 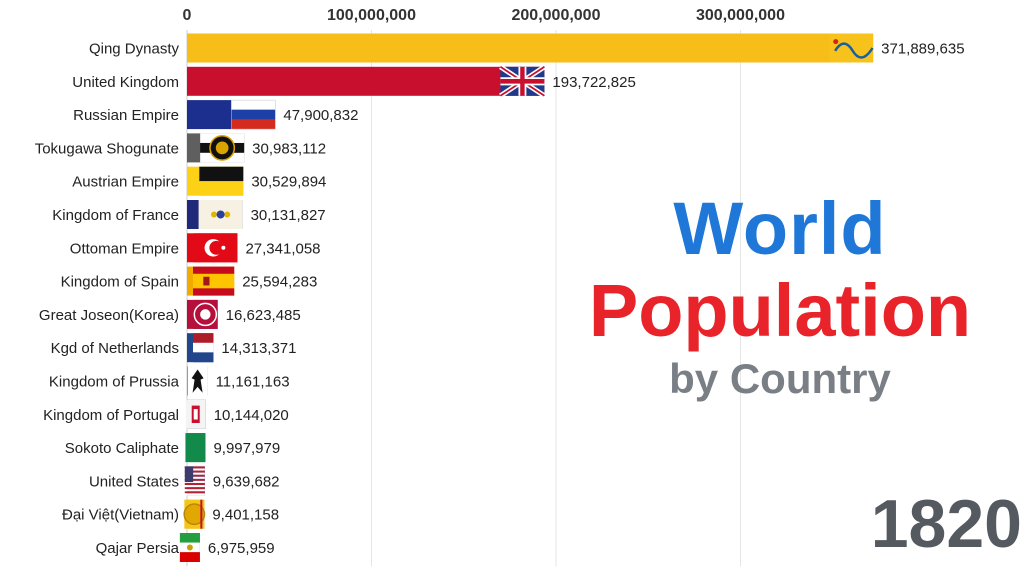 I want to click on tokugawa-mon-flag-icon, so click(x=222, y=148).